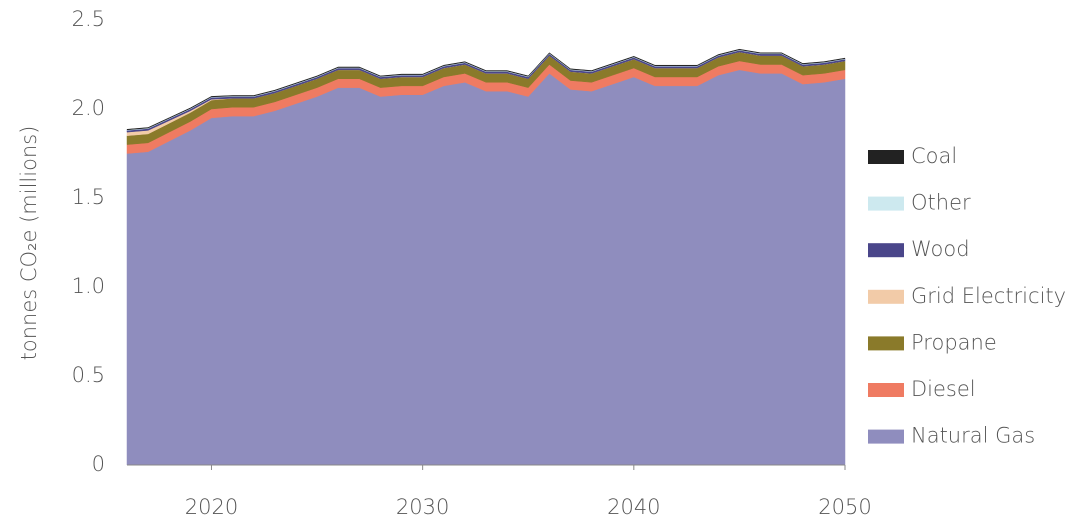  I want to click on x-tick-label: 2030, so click(422, 507).